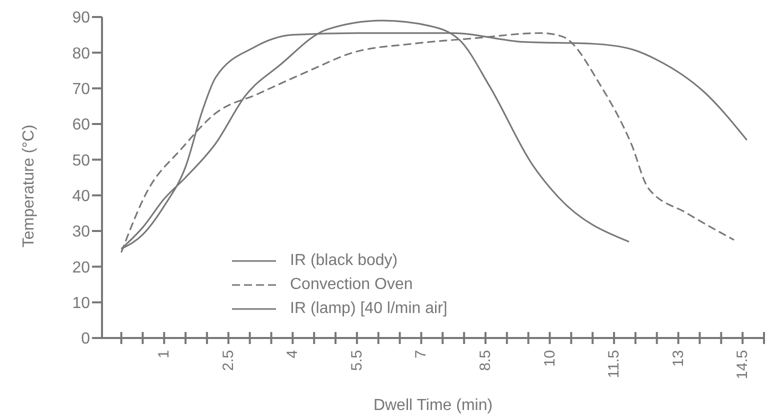  What do you see at coordinates (678, 358) in the screenshot?
I see `x-tick-label: 13` at bounding box center [678, 358].